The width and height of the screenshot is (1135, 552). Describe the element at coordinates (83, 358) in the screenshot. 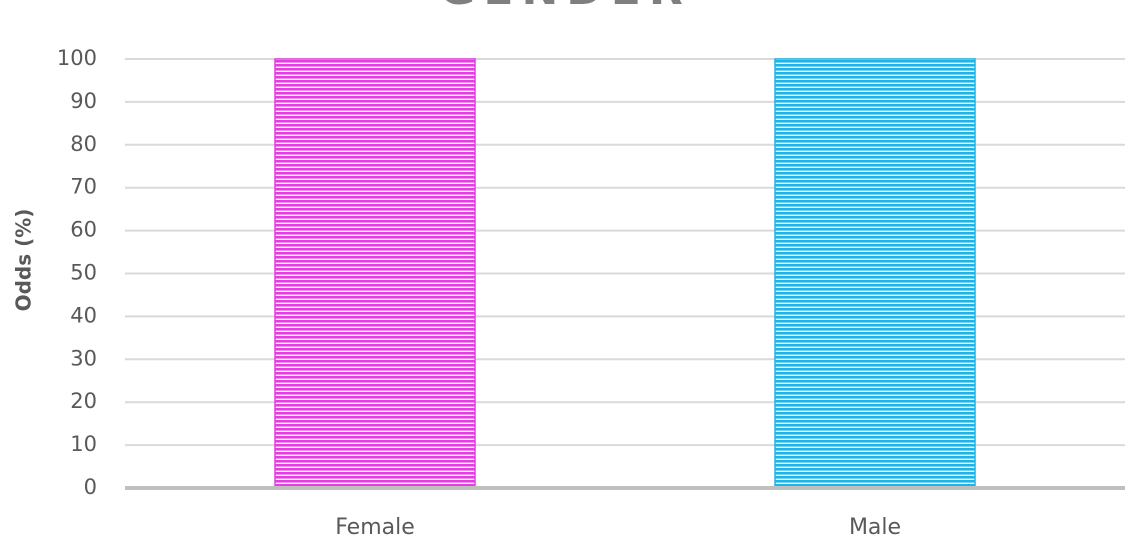

I see `y-tick-label: 30` at that location.